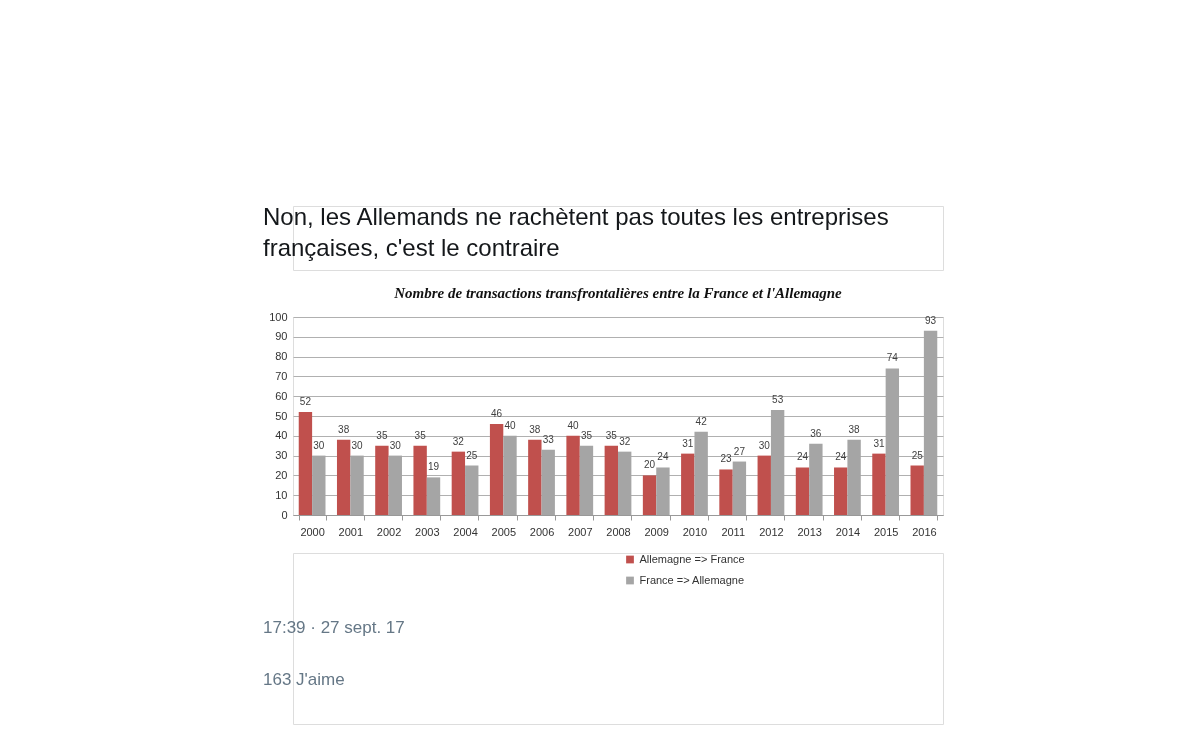 Image resolution: width=1200 pixels, height=750 pixels. I want to click on x-tick-label: 2008, so click(618, 531).